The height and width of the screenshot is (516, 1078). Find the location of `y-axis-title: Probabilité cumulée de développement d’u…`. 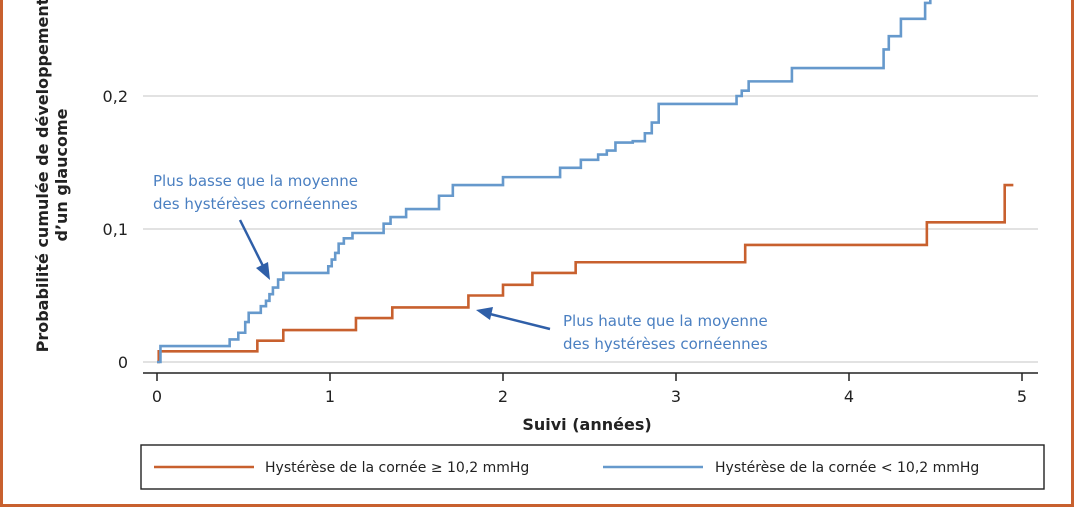

y-axis-title: Probabilité cumulée de développement d’u… is located at coordinates (52, 176).